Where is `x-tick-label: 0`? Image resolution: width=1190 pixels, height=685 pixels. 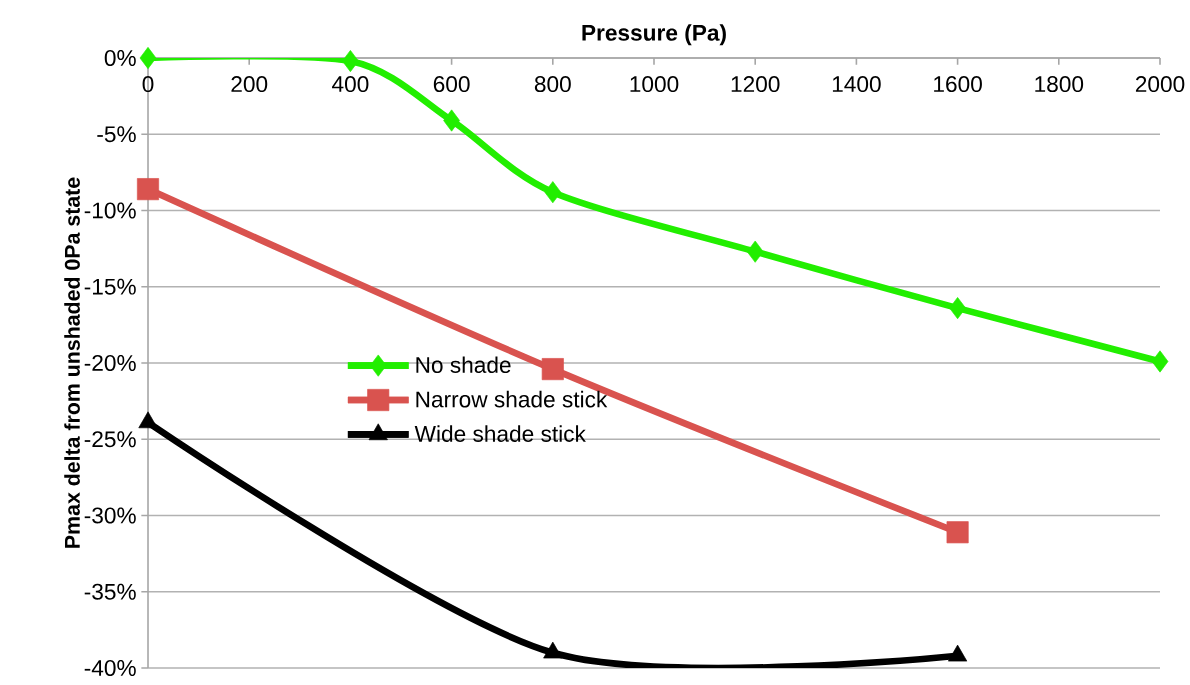
x-tick-label: 0 is located at coordinates (148, 84).